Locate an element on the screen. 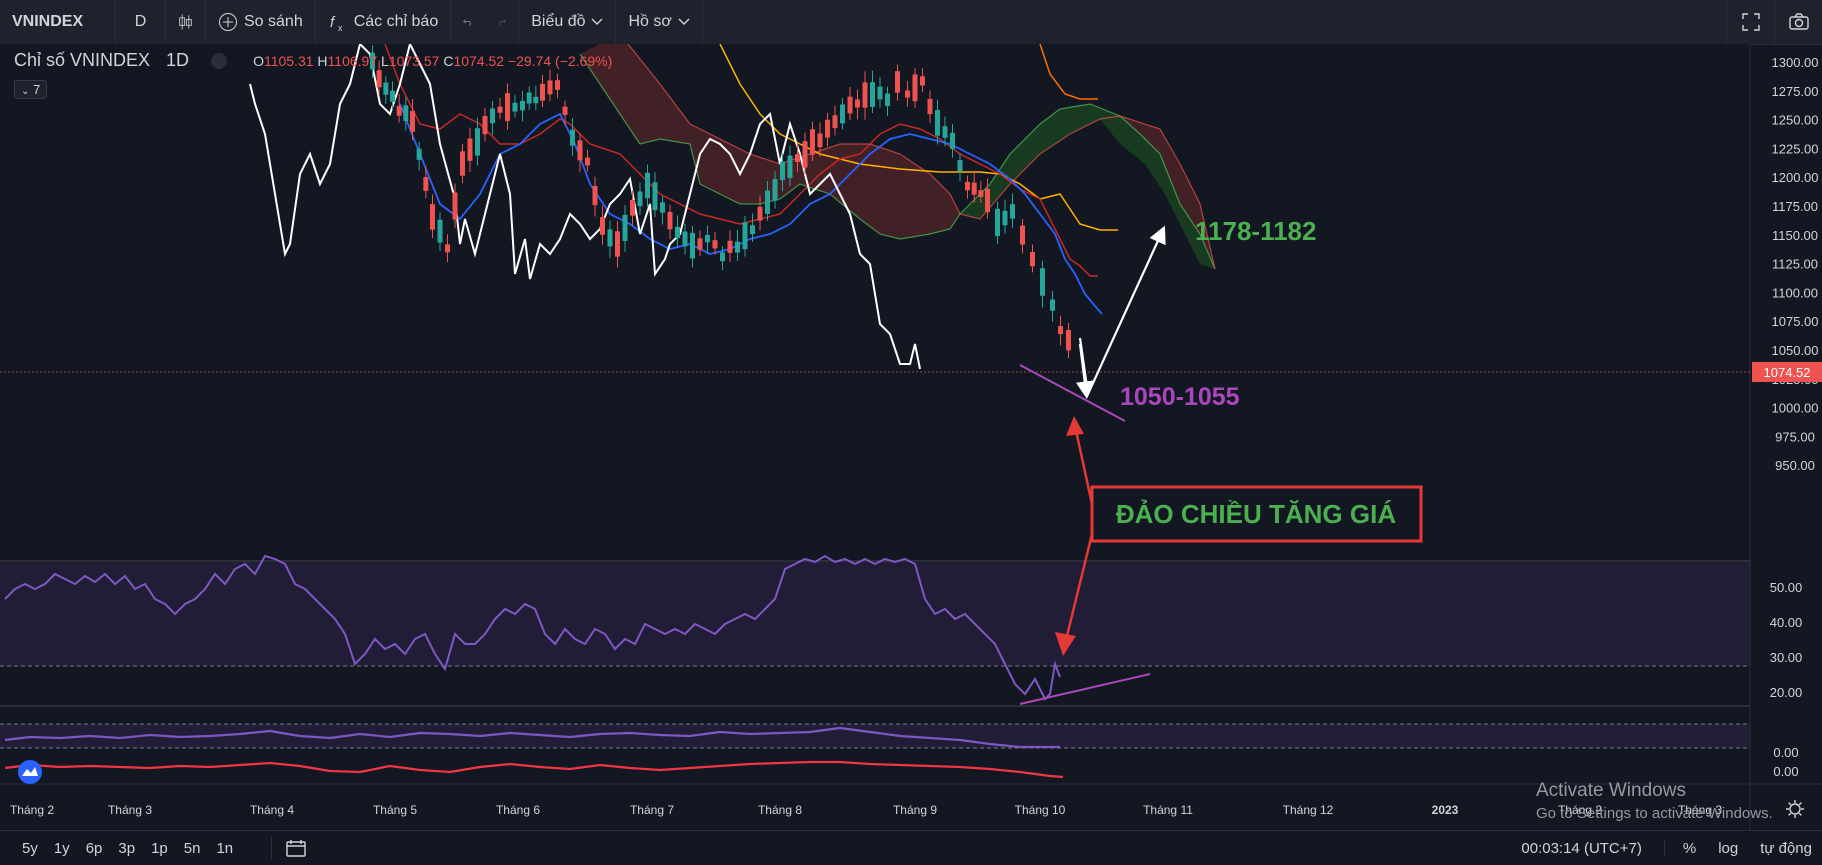 Image resolution: width=1822 pixels, height=865 pixels. interval-label: D is located at coordinates (140, 21).